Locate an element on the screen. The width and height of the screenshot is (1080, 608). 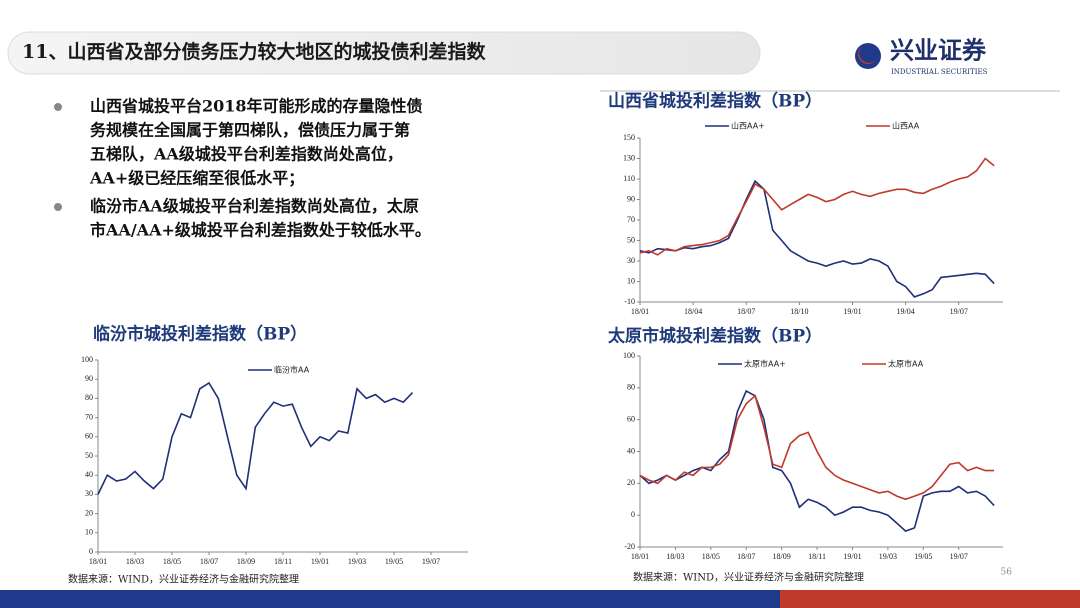
y-tick-label: -20 is located at coordinates (629, 546).